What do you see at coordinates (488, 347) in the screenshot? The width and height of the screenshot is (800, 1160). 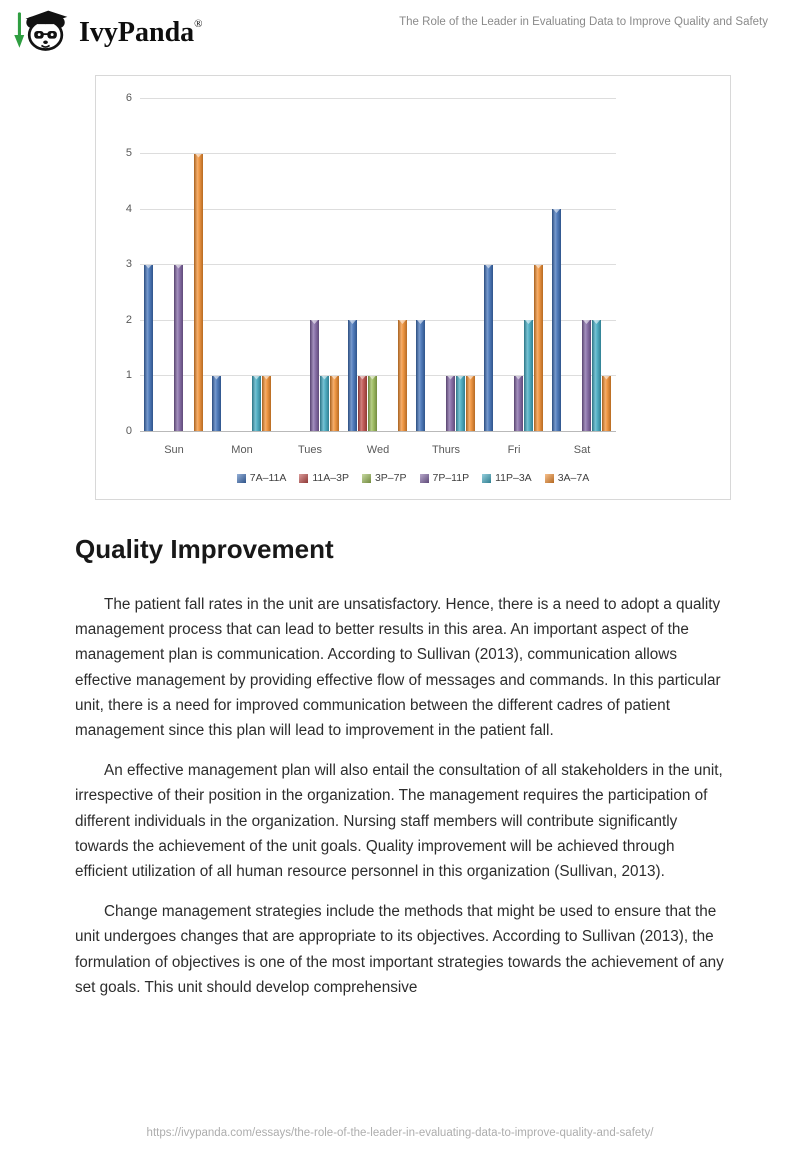 I see `bar-7A–11A-Fri` at bounding box center [488, 347].